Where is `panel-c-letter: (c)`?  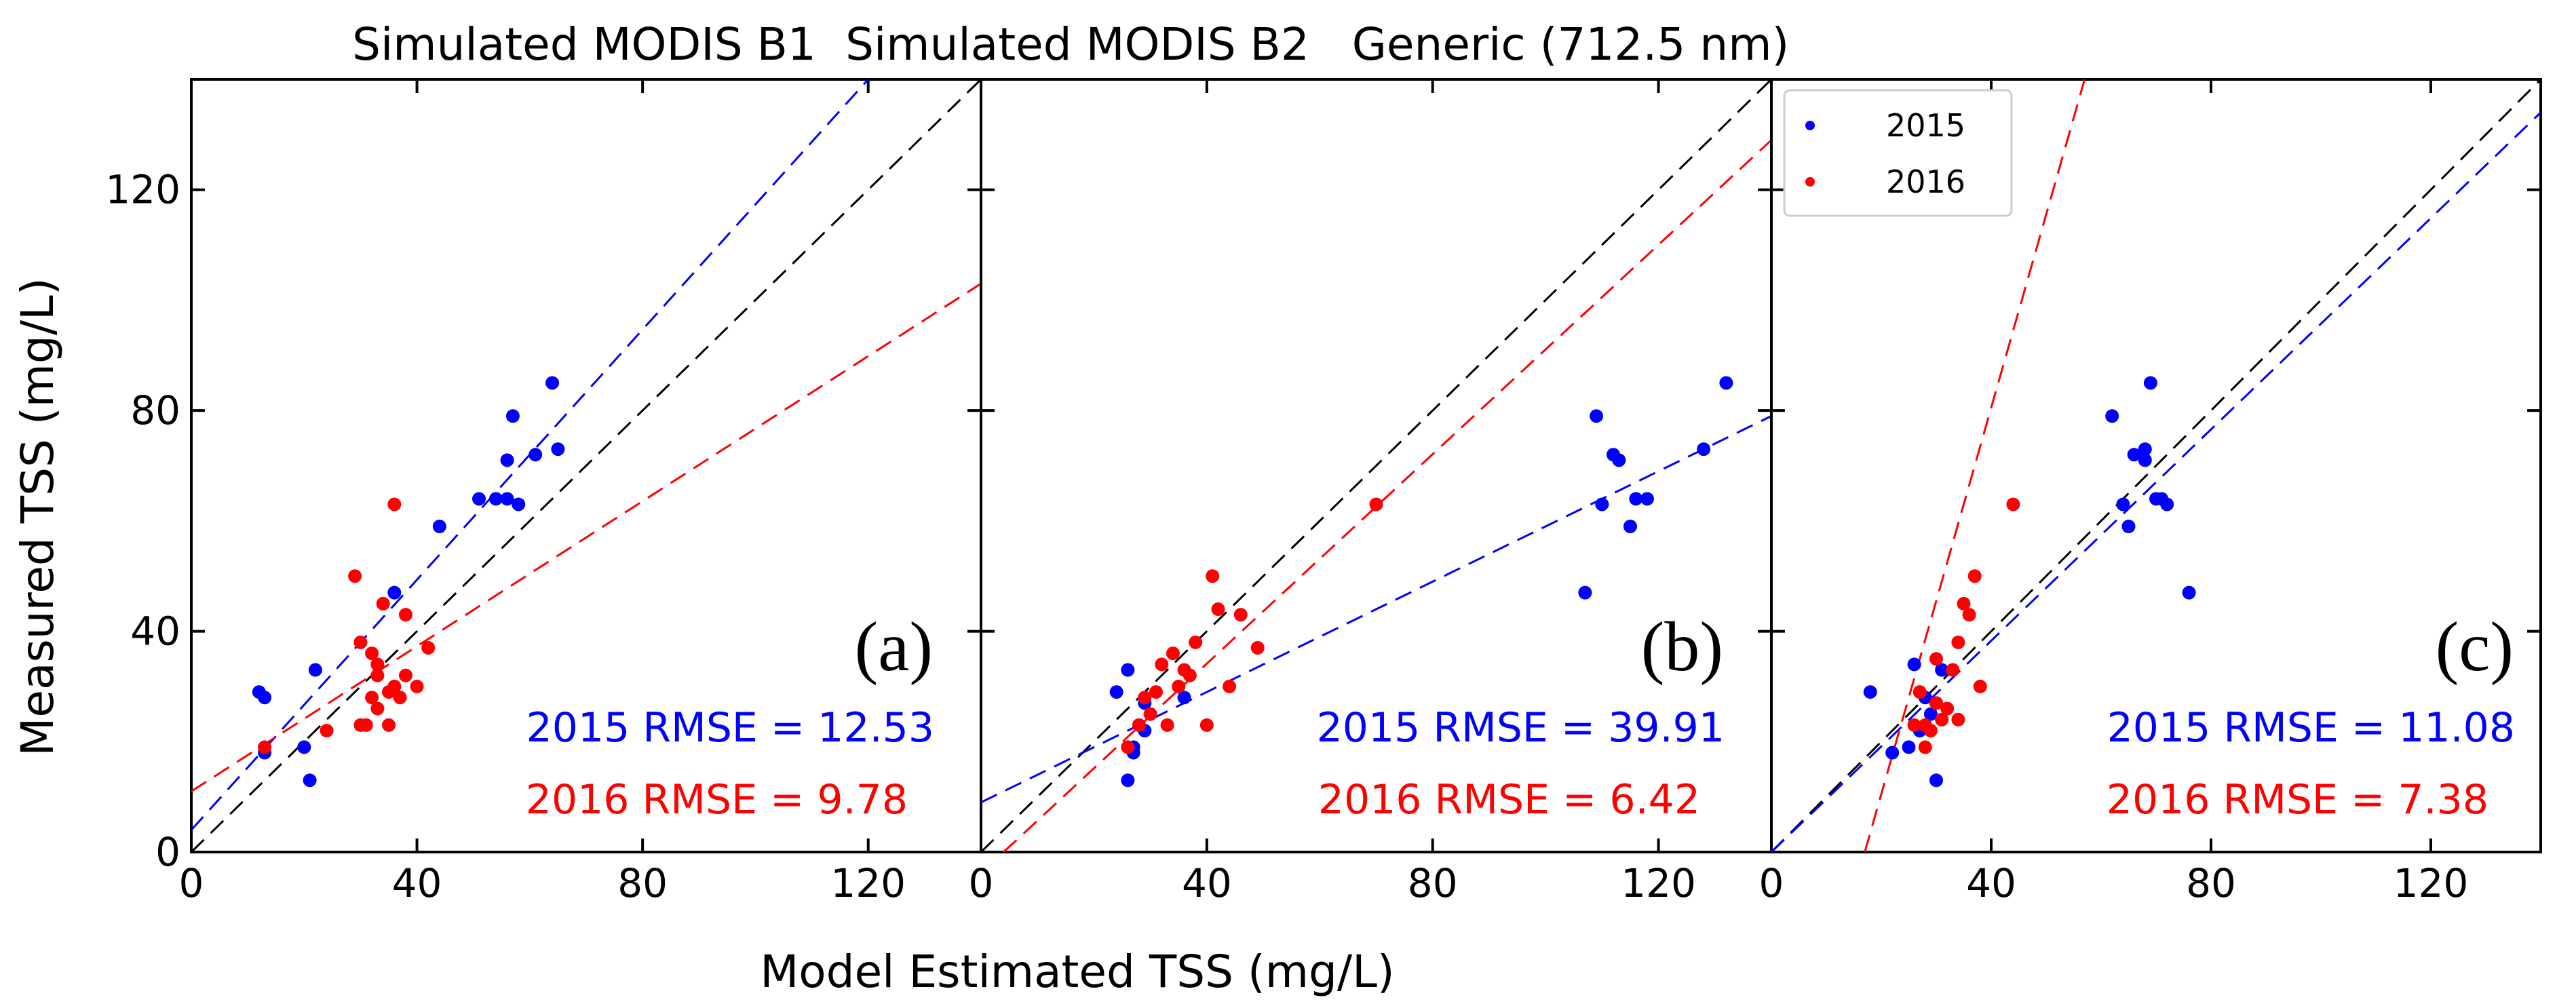
panel-c-letter: (c) is located at coordinates (2475, 647).